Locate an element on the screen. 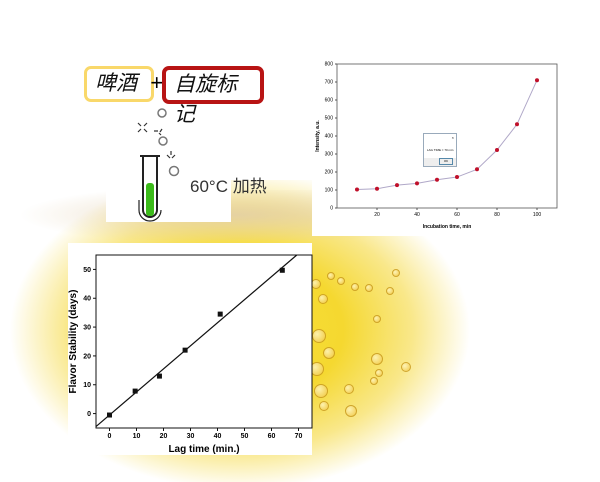 The width and height of the screenshot is (600, 482). y-tick-label: 40 is located at coordinates (87, 299).